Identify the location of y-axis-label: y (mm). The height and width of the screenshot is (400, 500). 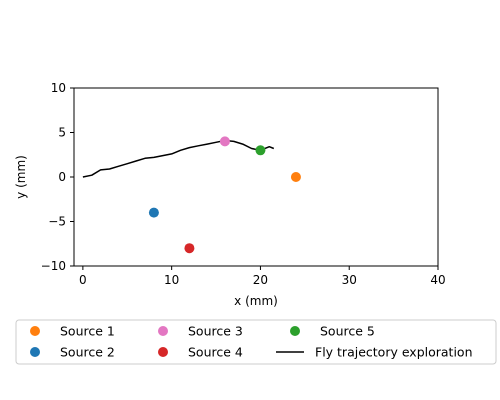
(21, 177).